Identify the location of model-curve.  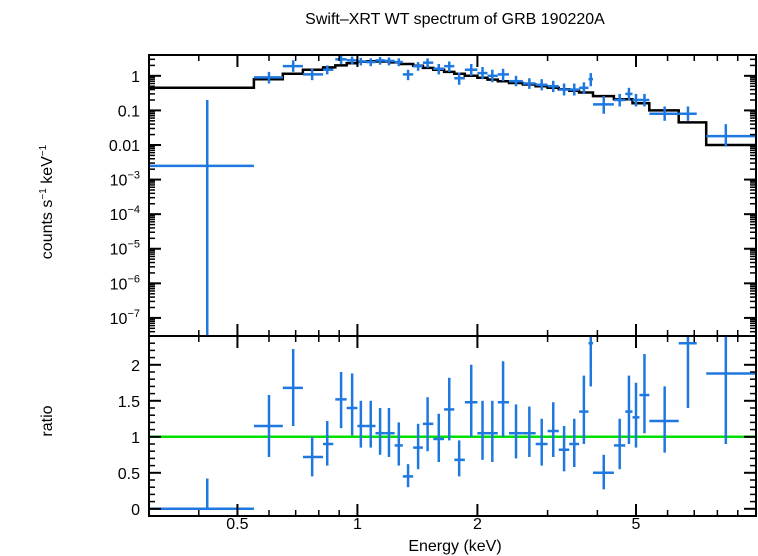
(452, 103).